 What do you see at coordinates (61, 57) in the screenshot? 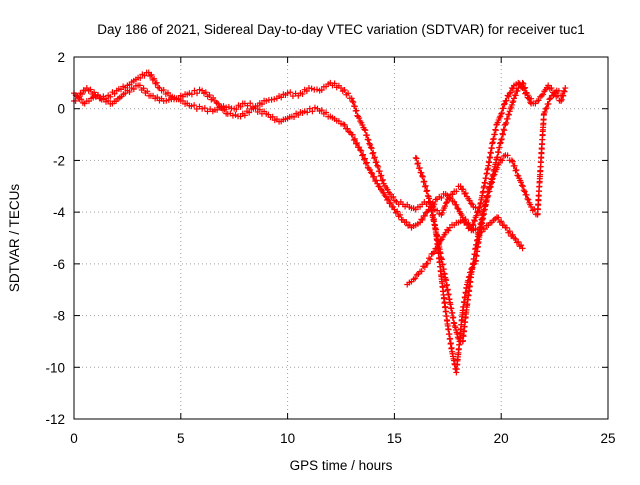
I see `y-tick-label: 2` at bounding box center [61, 57].